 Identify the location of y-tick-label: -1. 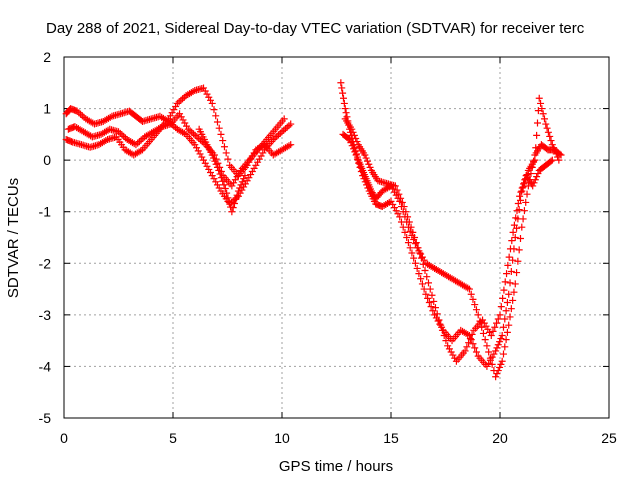
(45, 212).